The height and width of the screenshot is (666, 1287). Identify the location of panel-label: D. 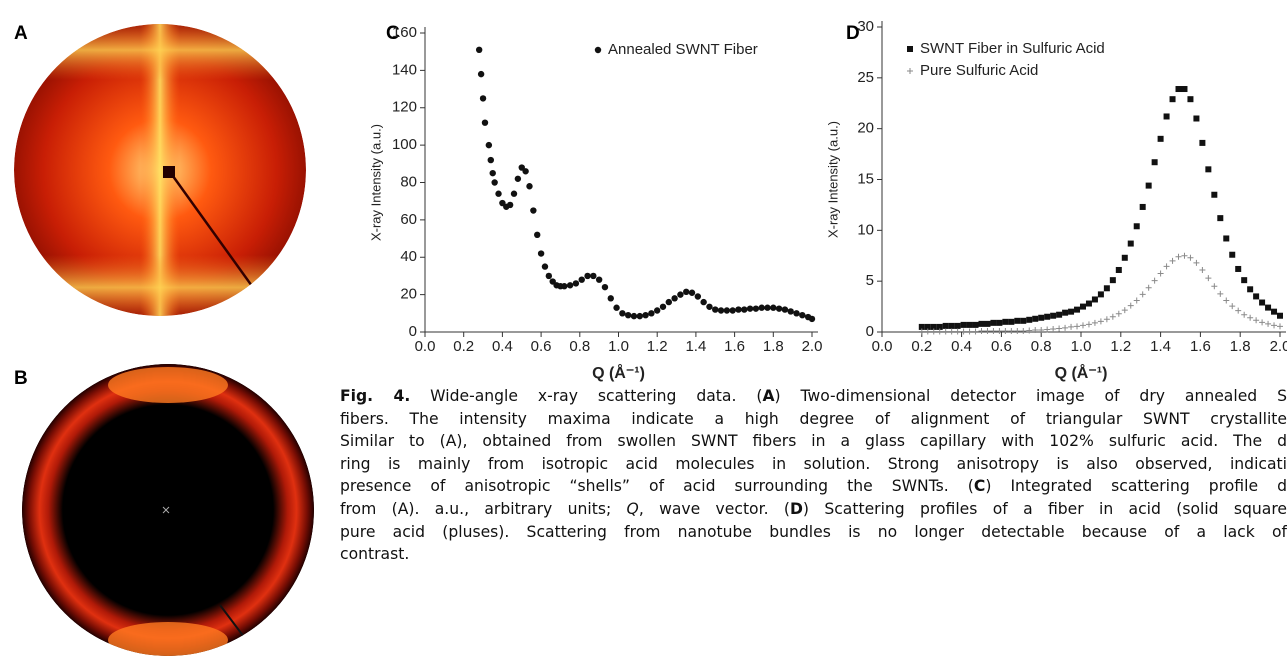
(853, 33).